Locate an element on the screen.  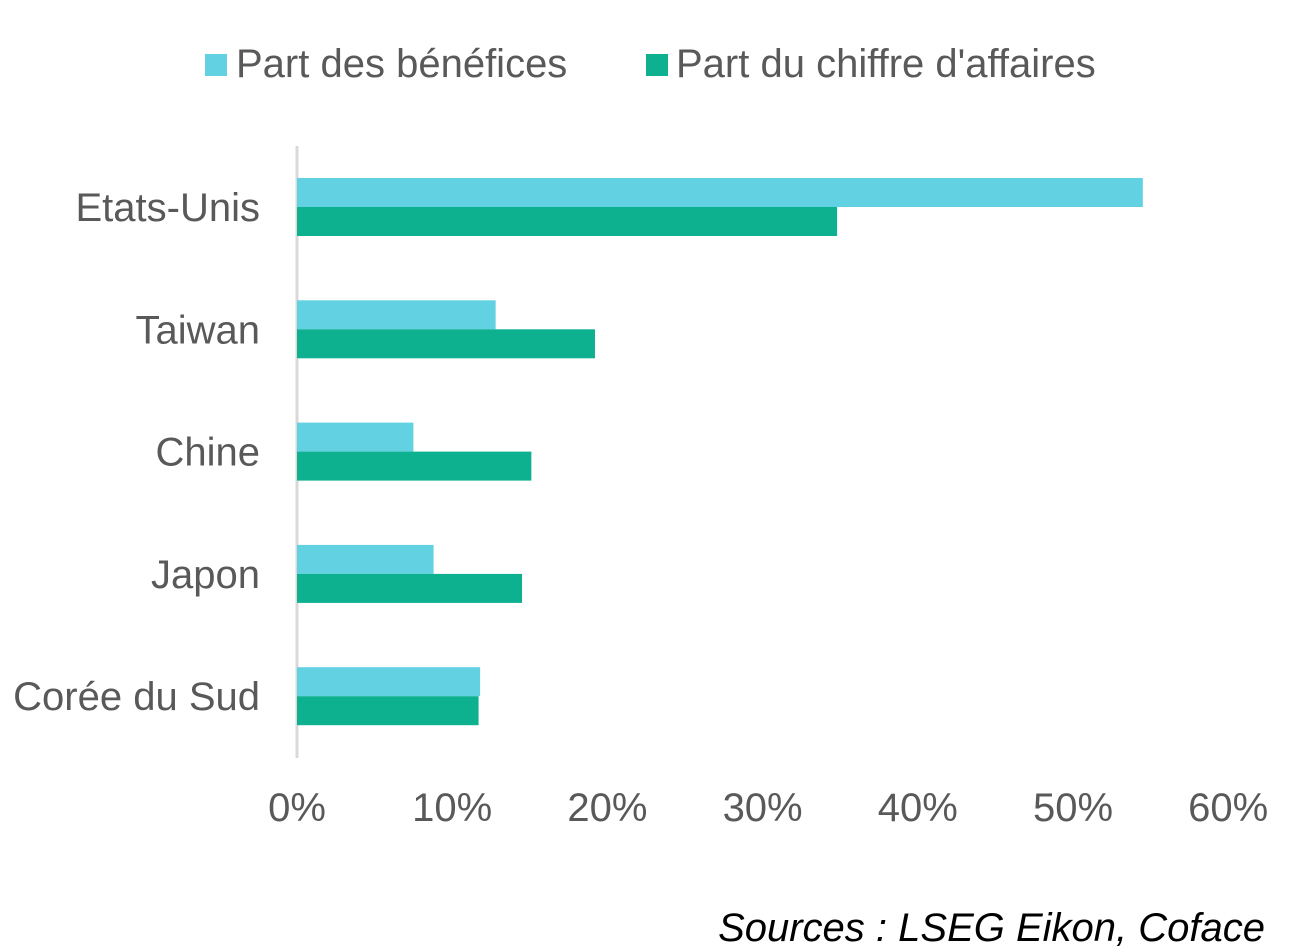
x-tick-label-20: 20% is located at coordinates (607, 808).